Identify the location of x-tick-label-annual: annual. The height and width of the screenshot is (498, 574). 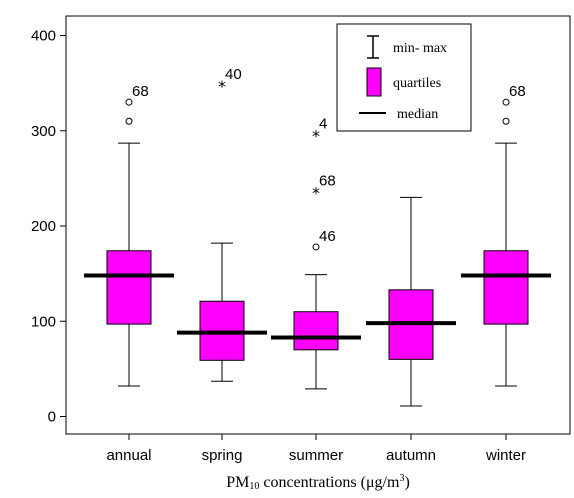
(128, 455).